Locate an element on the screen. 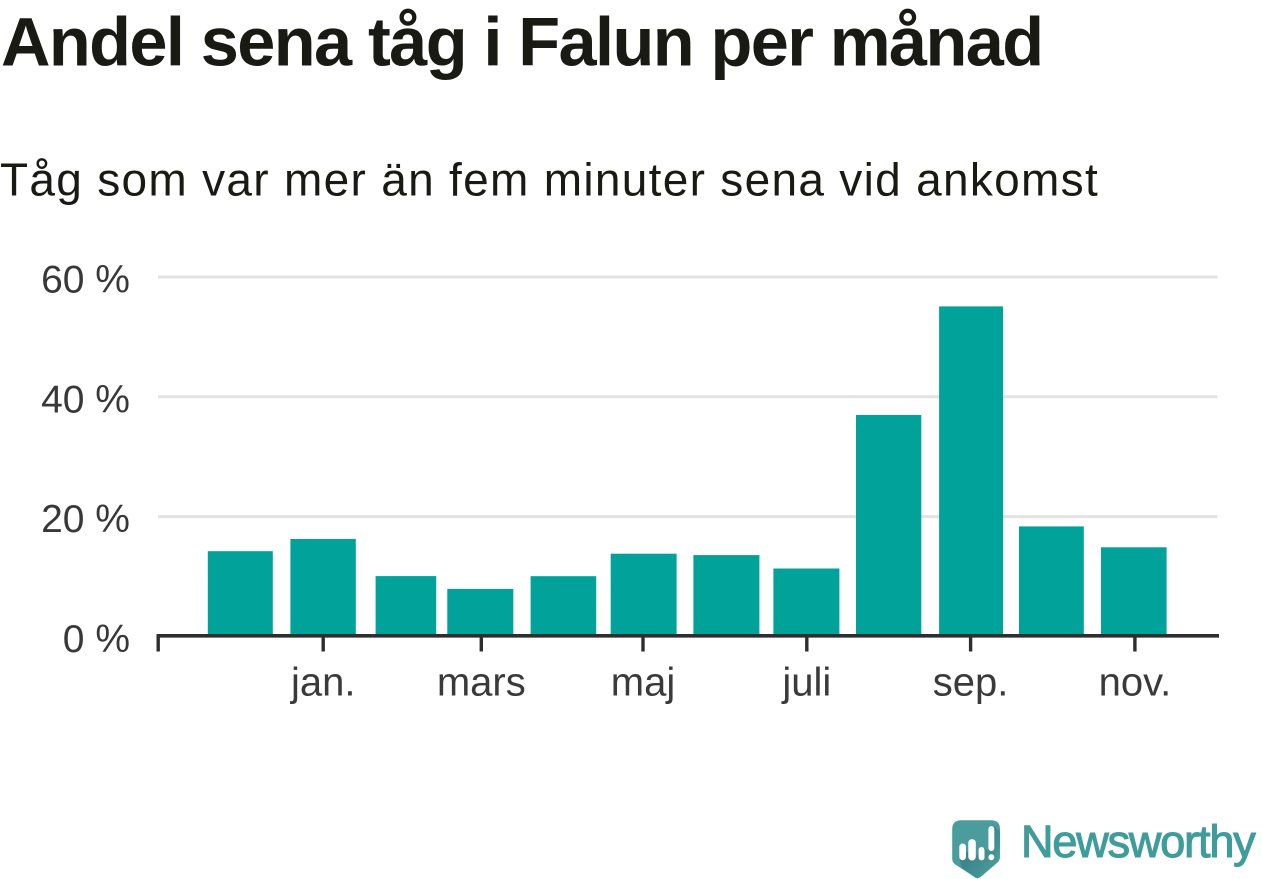 The height and width of the screenshot is (879, 1262). svg-text: 0 % is located at coordinates (96, 639).